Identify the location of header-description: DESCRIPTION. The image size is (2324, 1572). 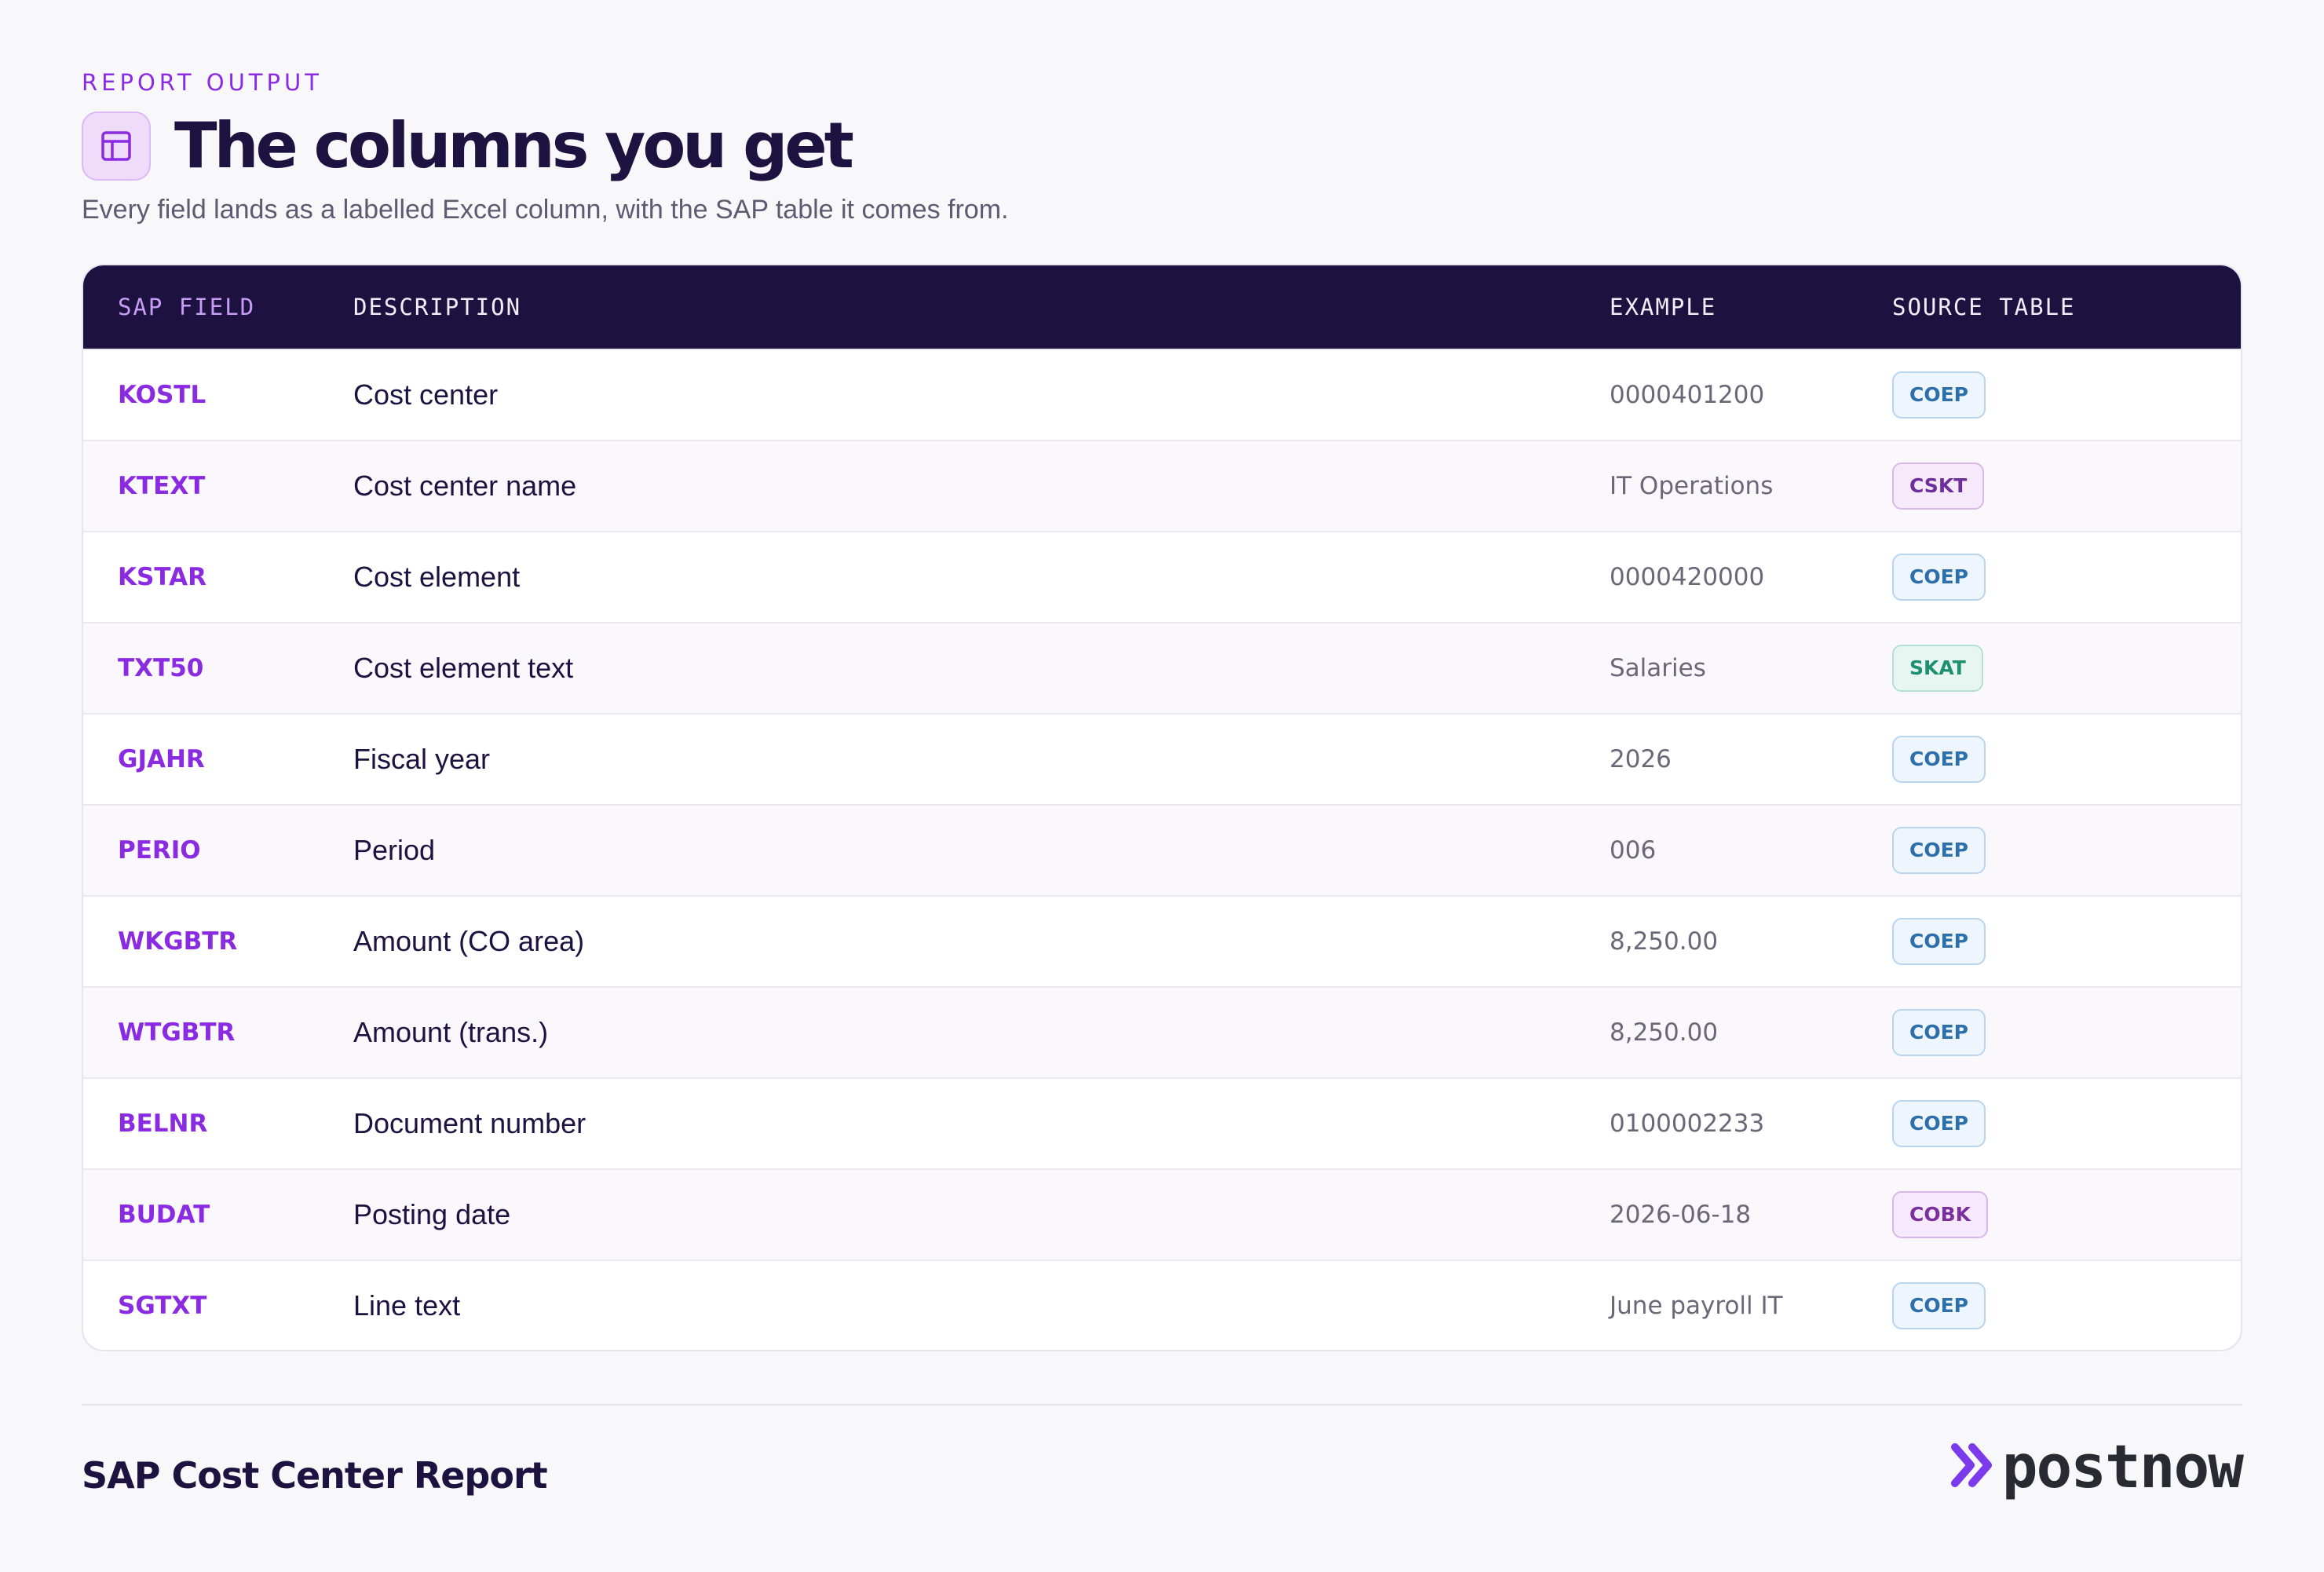
(437, 307).